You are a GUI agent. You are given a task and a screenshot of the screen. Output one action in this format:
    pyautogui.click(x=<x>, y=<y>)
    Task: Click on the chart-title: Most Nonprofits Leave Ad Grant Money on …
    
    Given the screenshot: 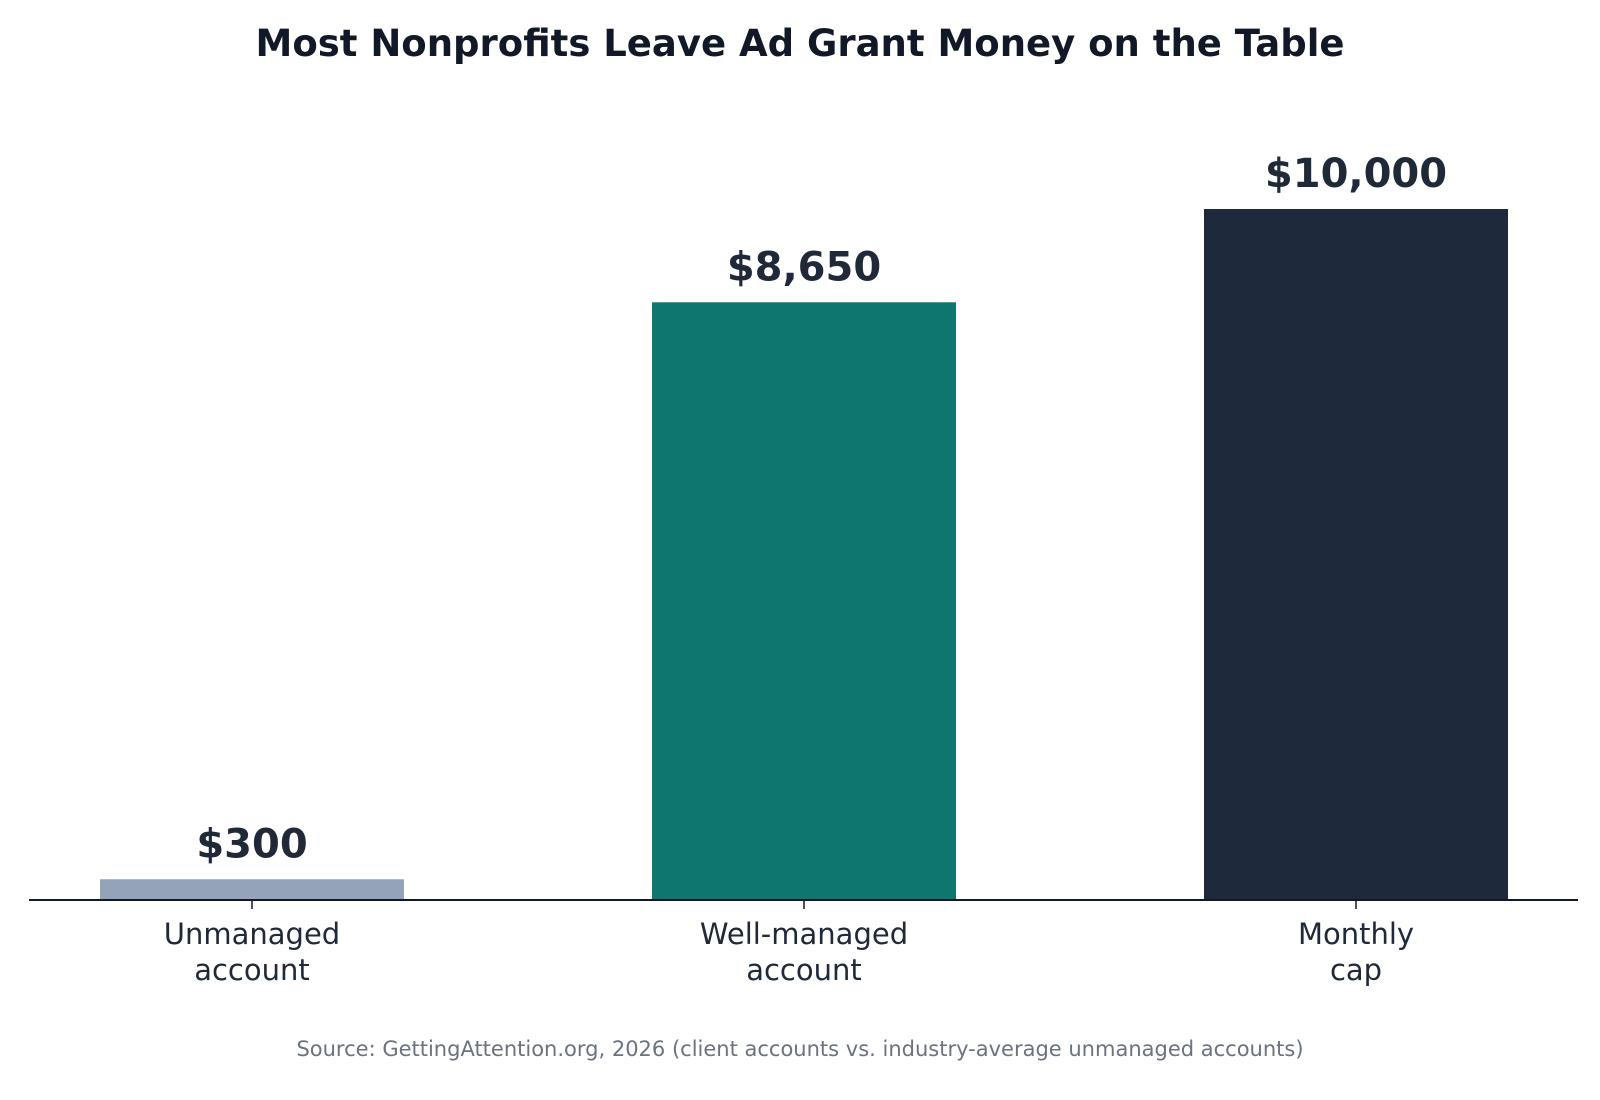 What is the action you would take?
    pyautogui.click(x=800, y=43)
    